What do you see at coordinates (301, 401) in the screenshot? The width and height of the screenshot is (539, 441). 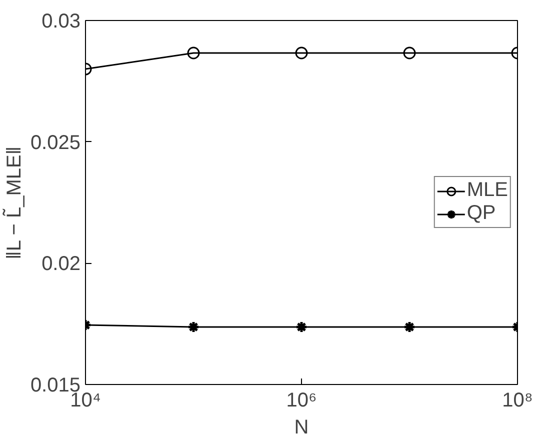 I see `x-tick-label: 10⁶` at bounding box center [301, 401].